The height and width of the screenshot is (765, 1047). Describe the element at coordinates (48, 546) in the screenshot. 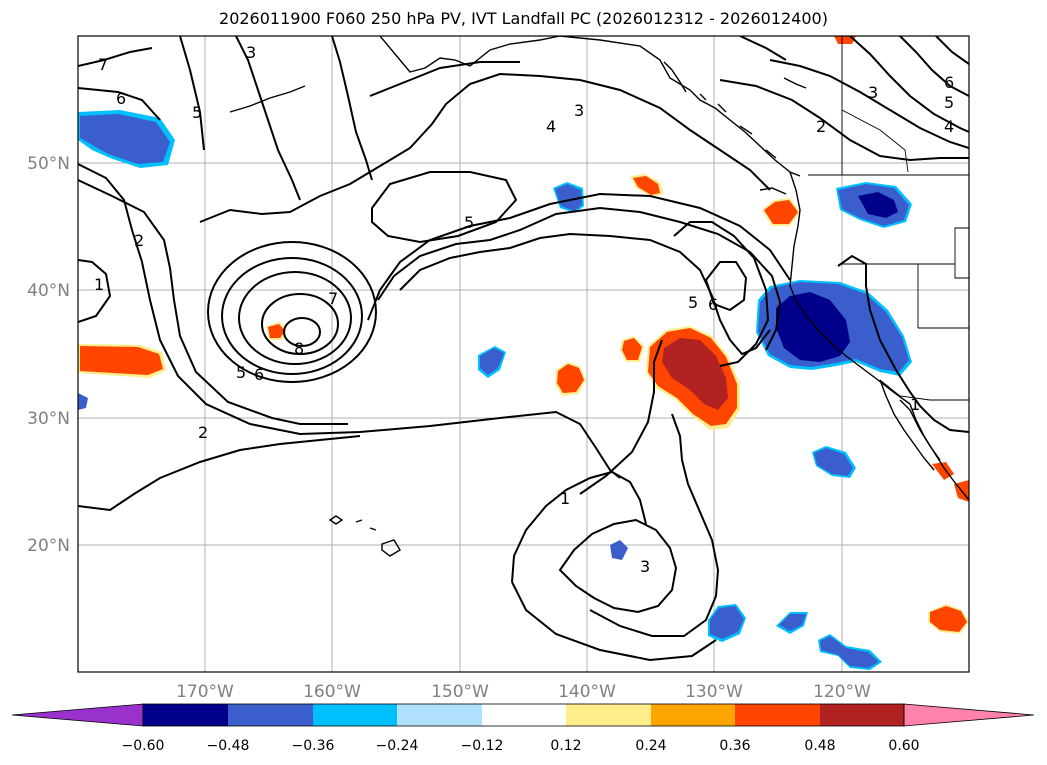

I see `lat-tick-label: 20°N` at that location.